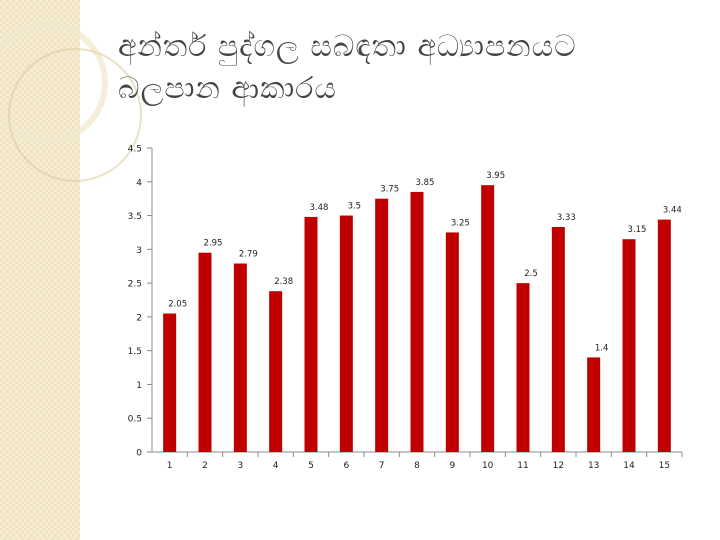 This screenshot has width=720, height=540. What do you see at coordinates (531, 274) in the screenshot?
I see `data-label: 2.5` at bounding box center [531, 274].